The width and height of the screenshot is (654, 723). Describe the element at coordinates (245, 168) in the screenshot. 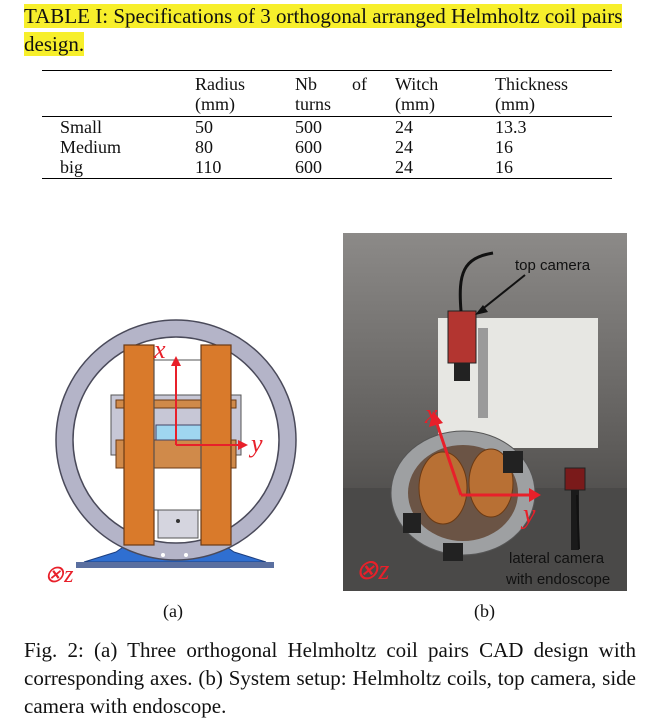

I see `cell-radius: 110` at that location.